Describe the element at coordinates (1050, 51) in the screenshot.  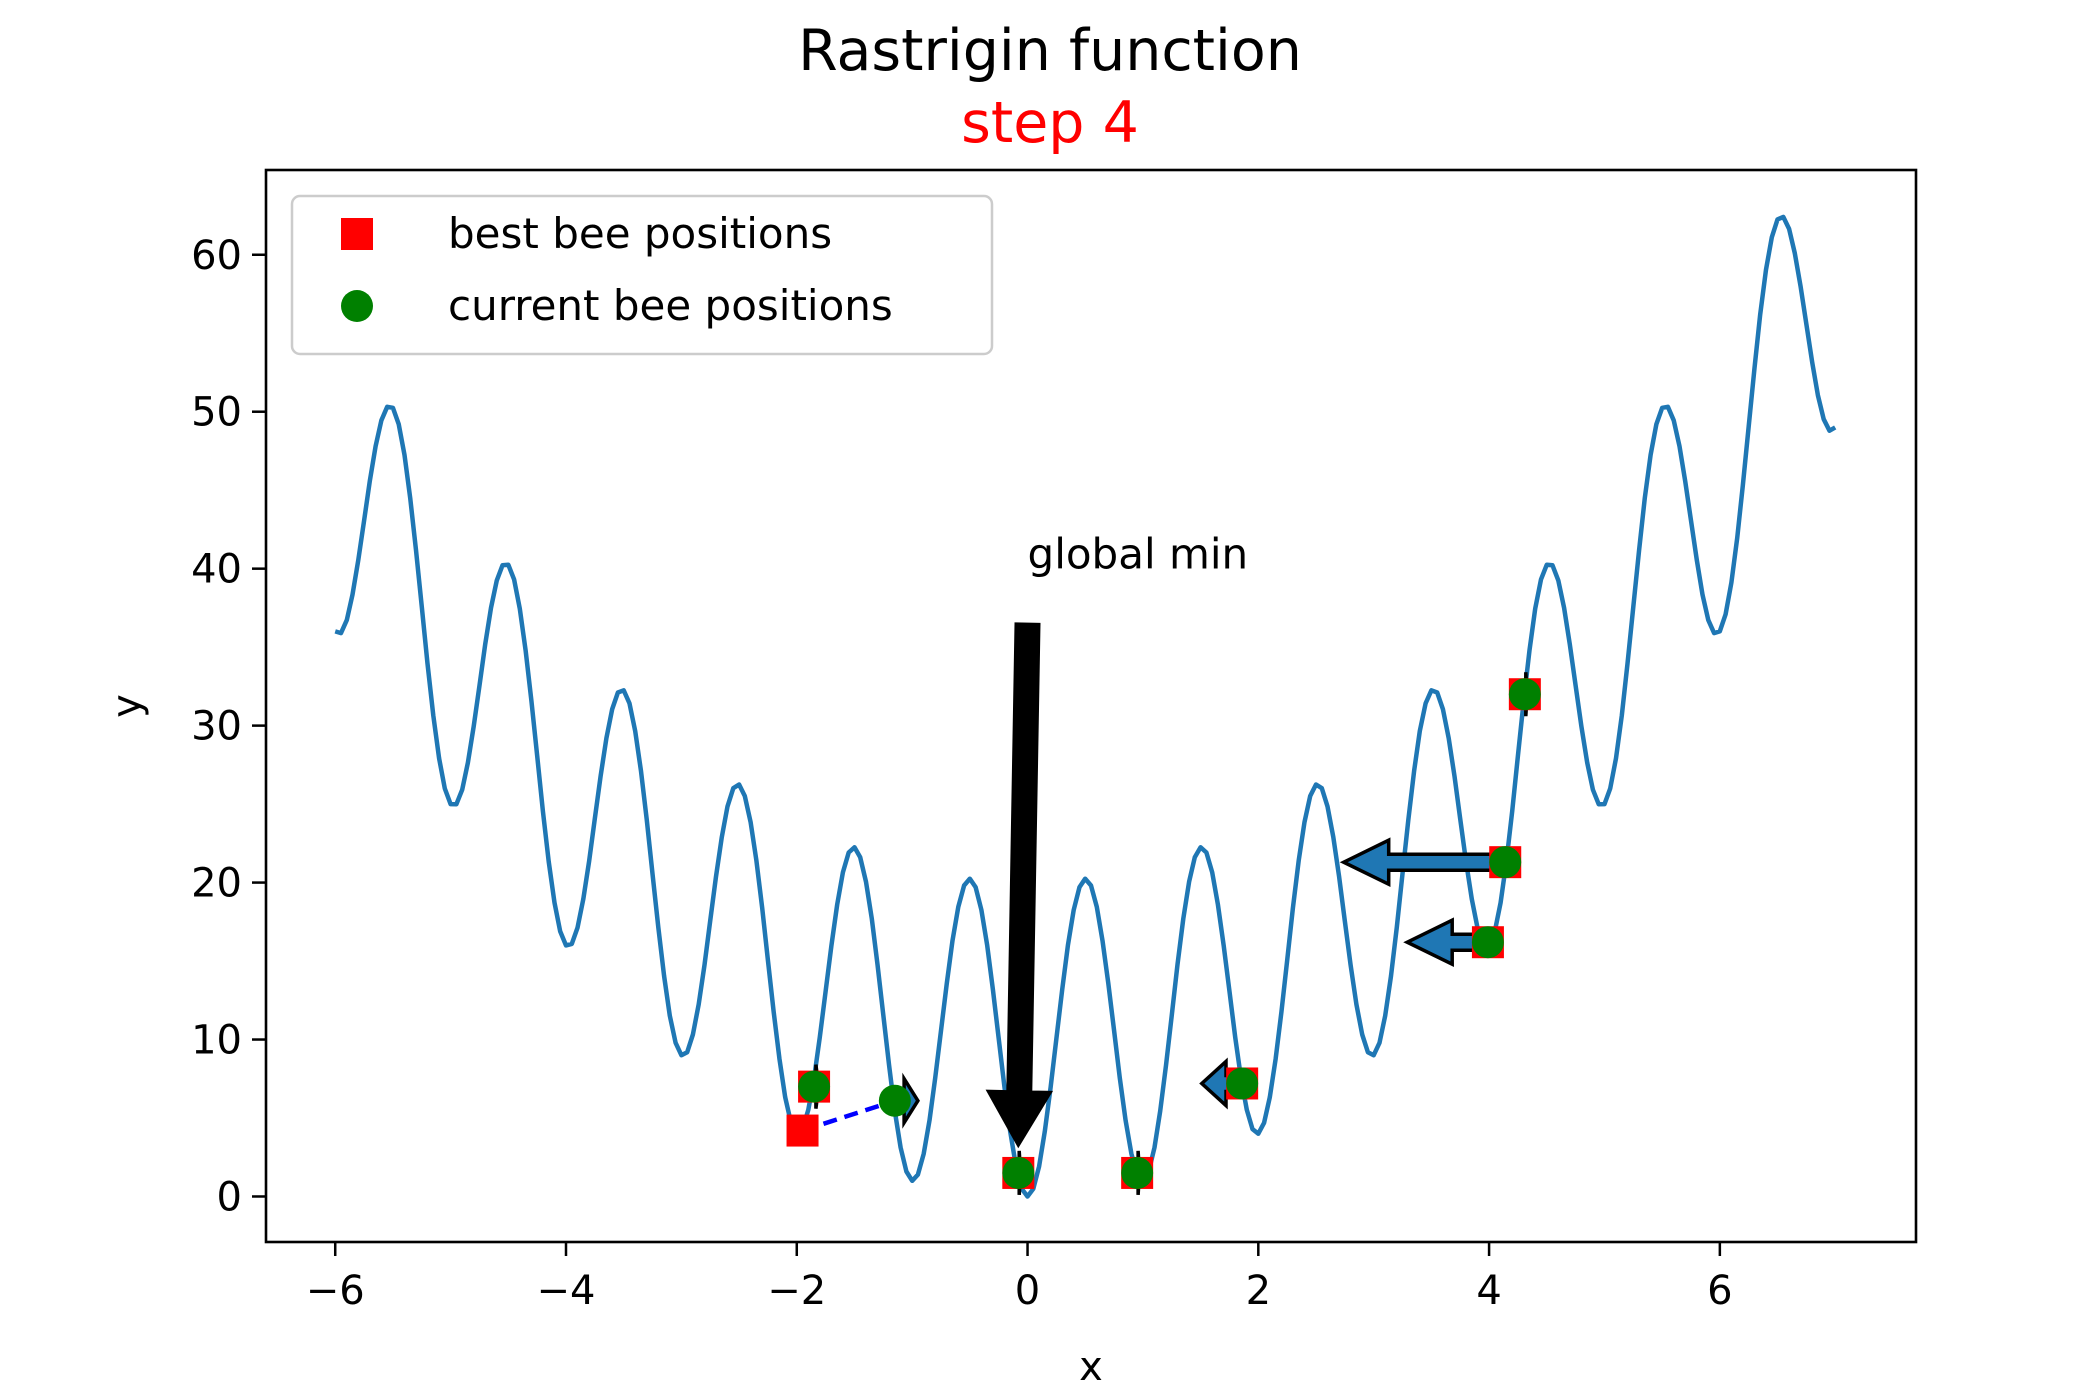
I see `chart-title: Rastrigin function` at that location.